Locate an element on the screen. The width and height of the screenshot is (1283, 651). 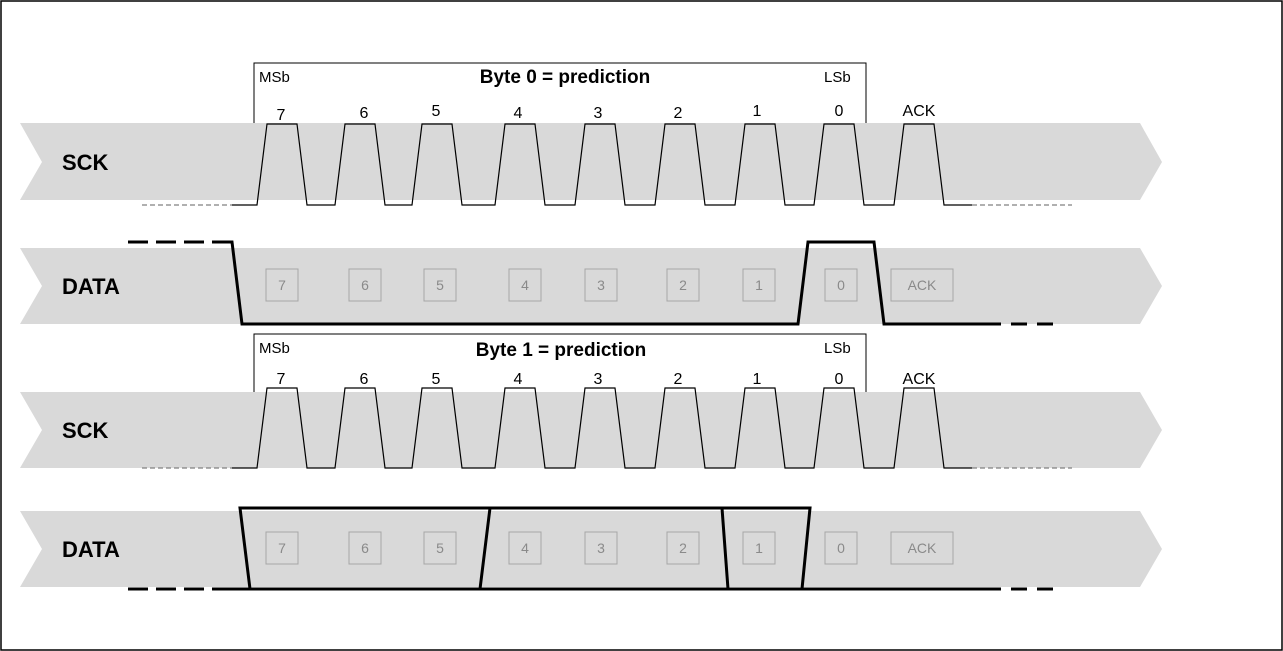
byte-title: Byte 1 = prediction is located at coordinates (561, 350).